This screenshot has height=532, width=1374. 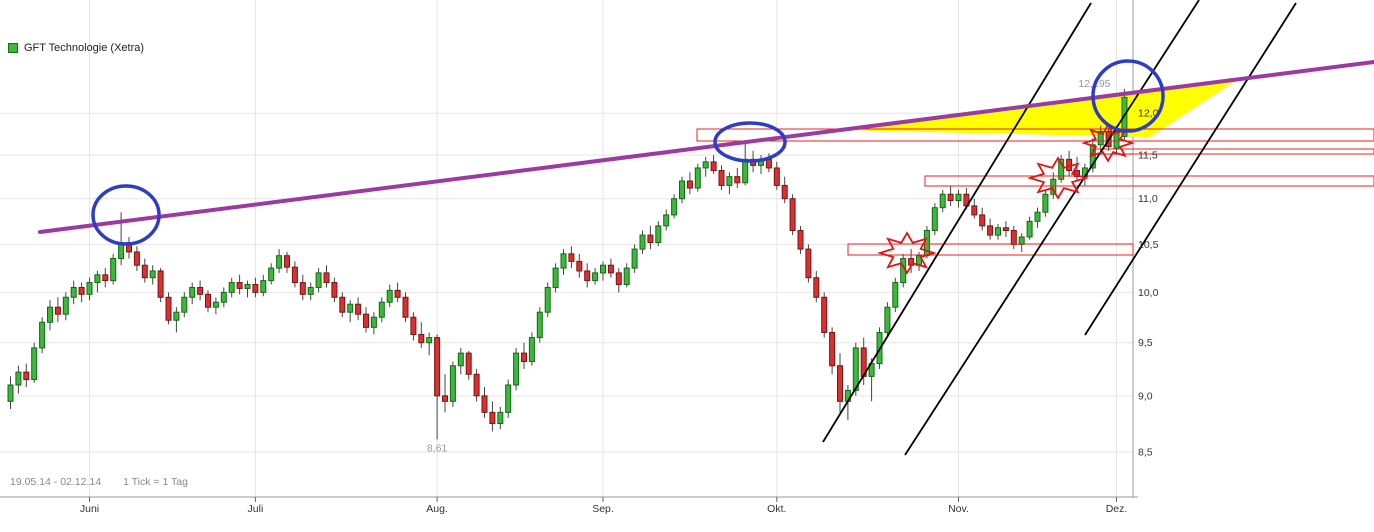 What do you see at coordinates (958, 509) in the screenshot?
I see `x-tick-label: Nov.` at bounding box center [958, 509].